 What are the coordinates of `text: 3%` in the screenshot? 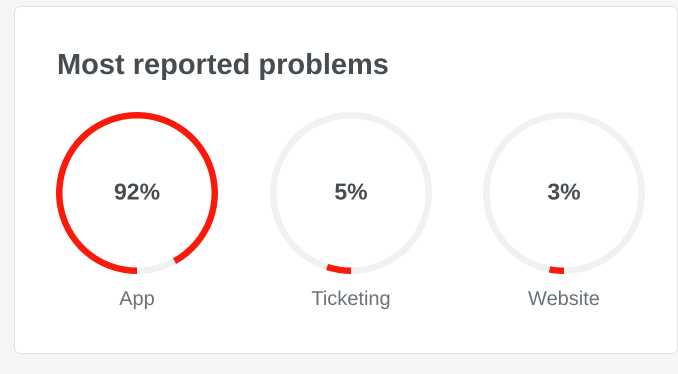 It's located at (564, 191).